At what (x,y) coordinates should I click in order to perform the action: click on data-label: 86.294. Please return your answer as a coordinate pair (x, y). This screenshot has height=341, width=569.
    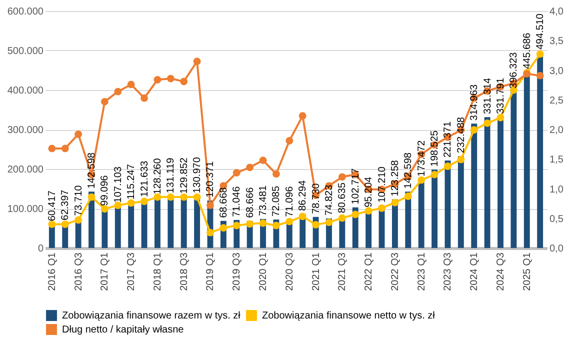
    Looking at the image, I should click on (303, 195).